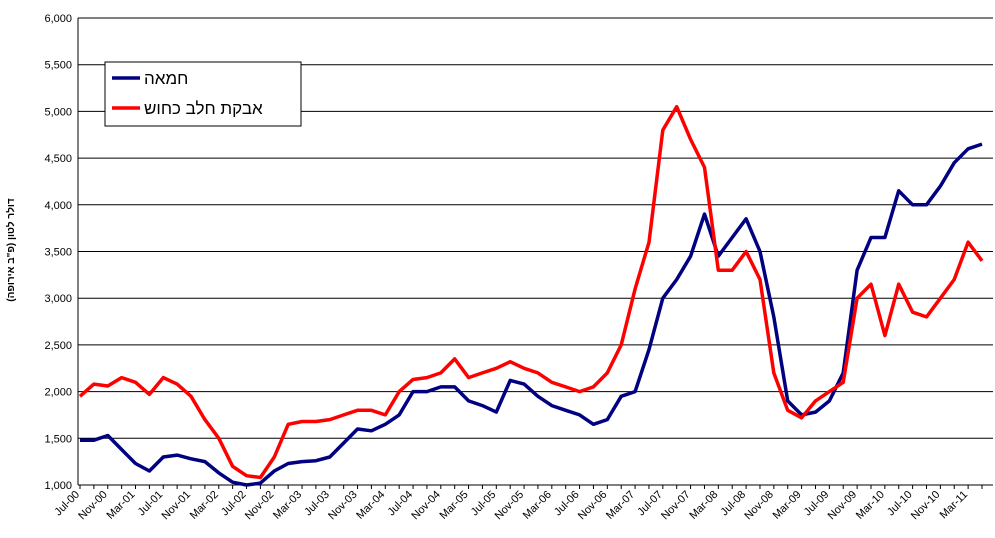 This screenshot has height=538, width=995. What do you see at coordinates (121, 505) in the screenshot?
I see `x-tick-label: Mar-01` at bounding box center [121, 505].